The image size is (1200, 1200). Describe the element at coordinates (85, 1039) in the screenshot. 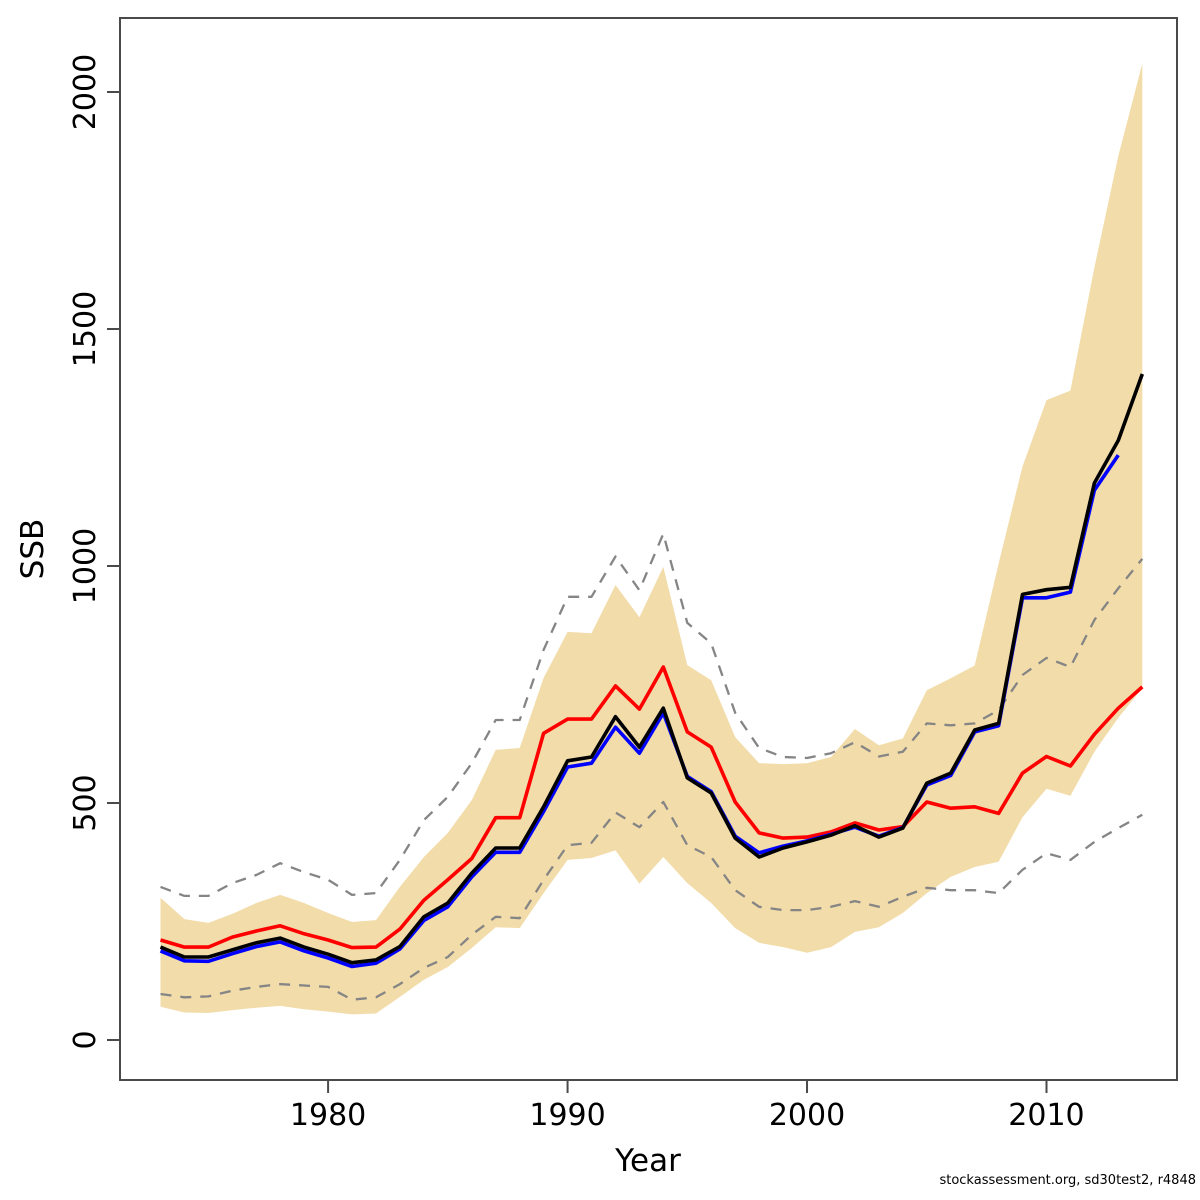

I see `y-tick-label: 0` at that location.